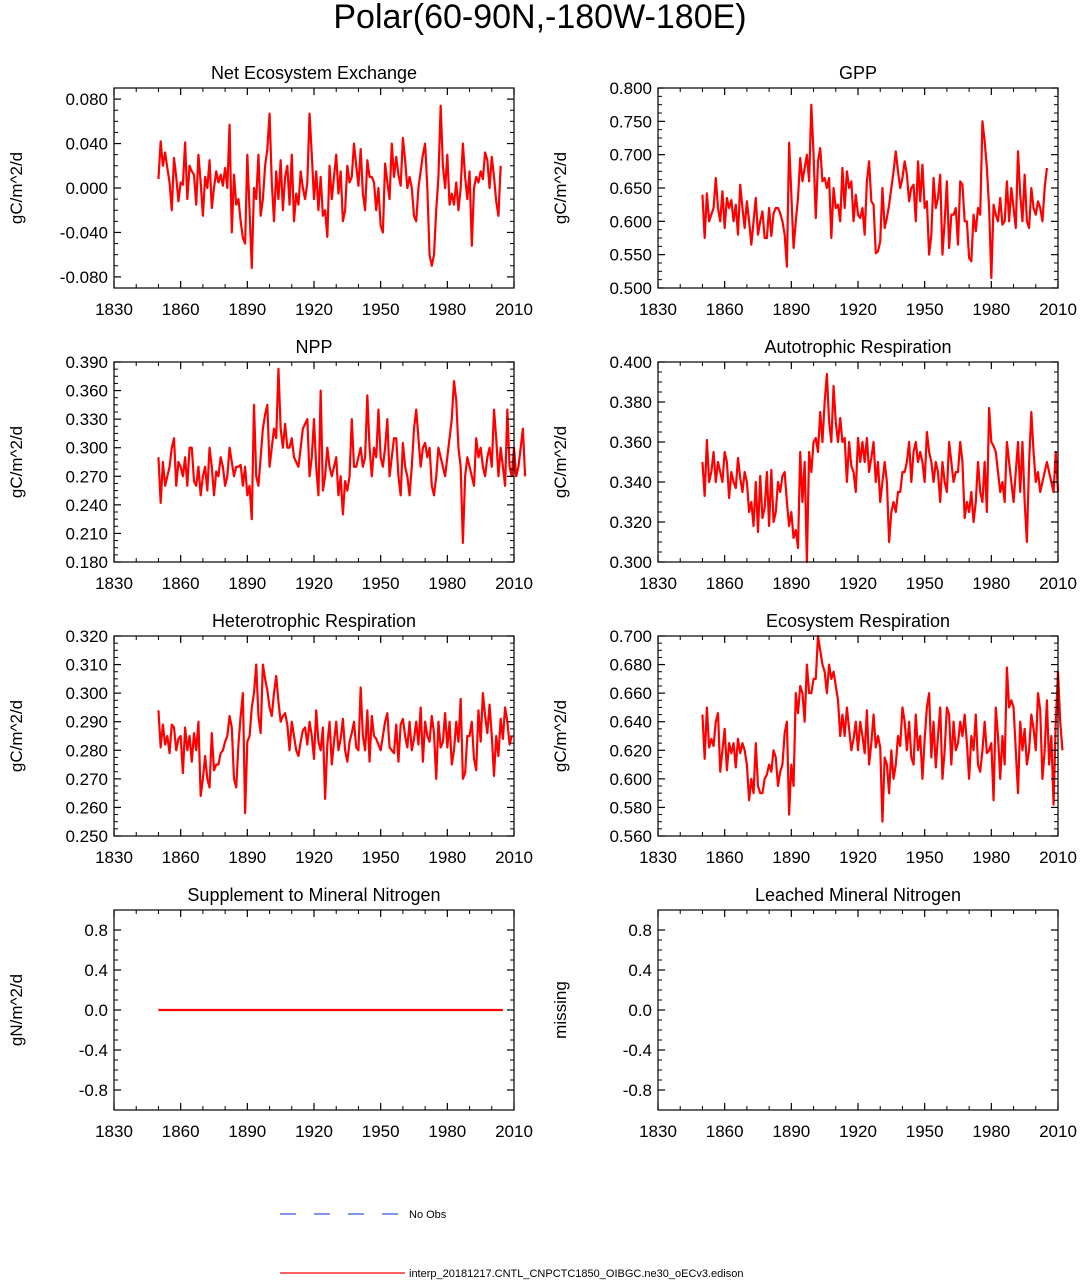  Describe the element at coordinates (86, 636) in the screenshot. I see `y-tick-label: 0.320` at that location.